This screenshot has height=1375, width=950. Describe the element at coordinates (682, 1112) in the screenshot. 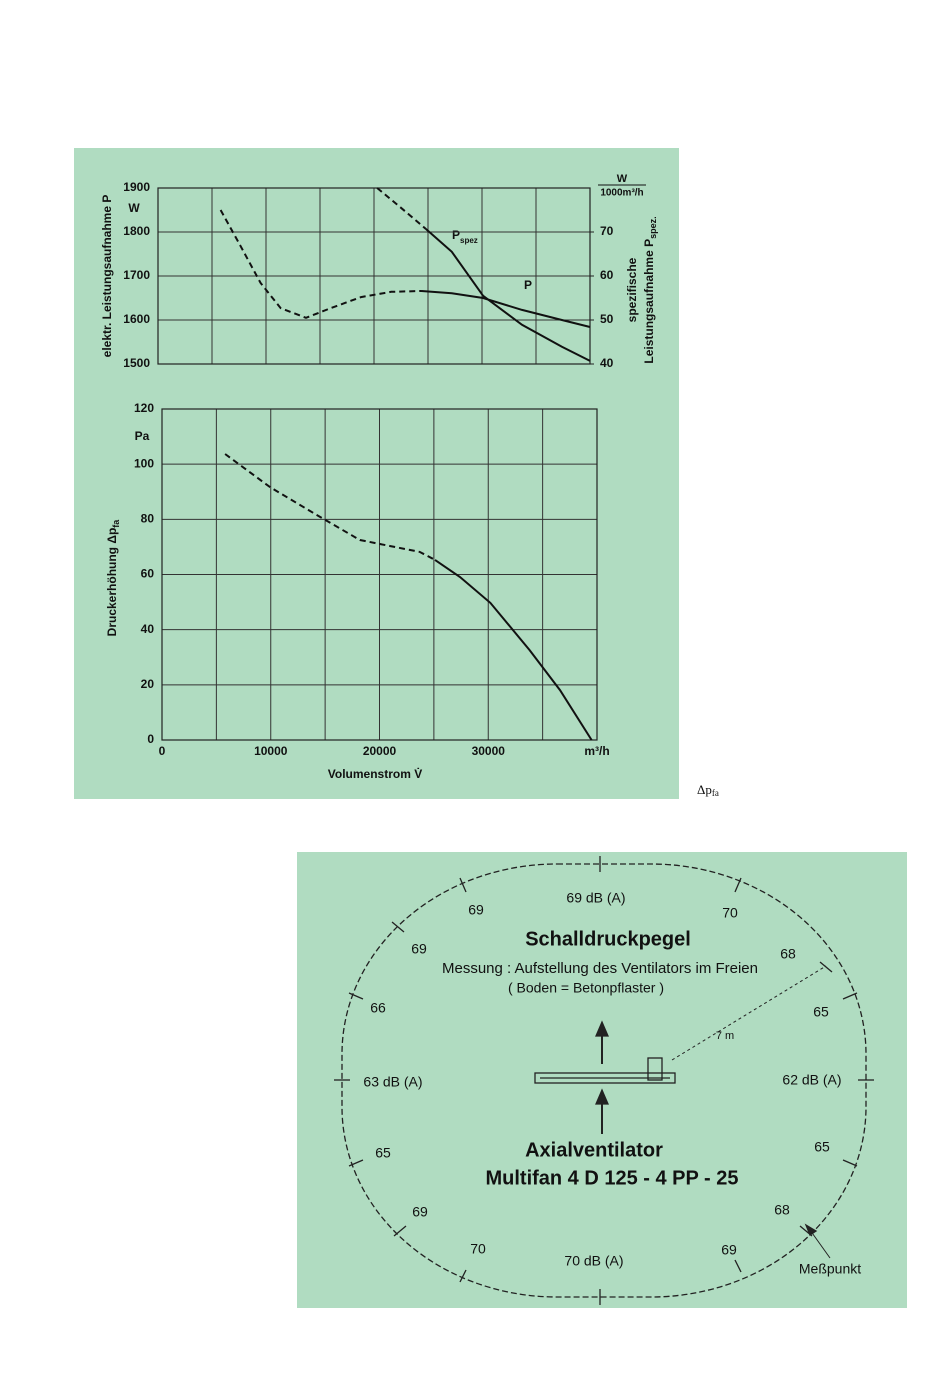

I see `fan` at that location.